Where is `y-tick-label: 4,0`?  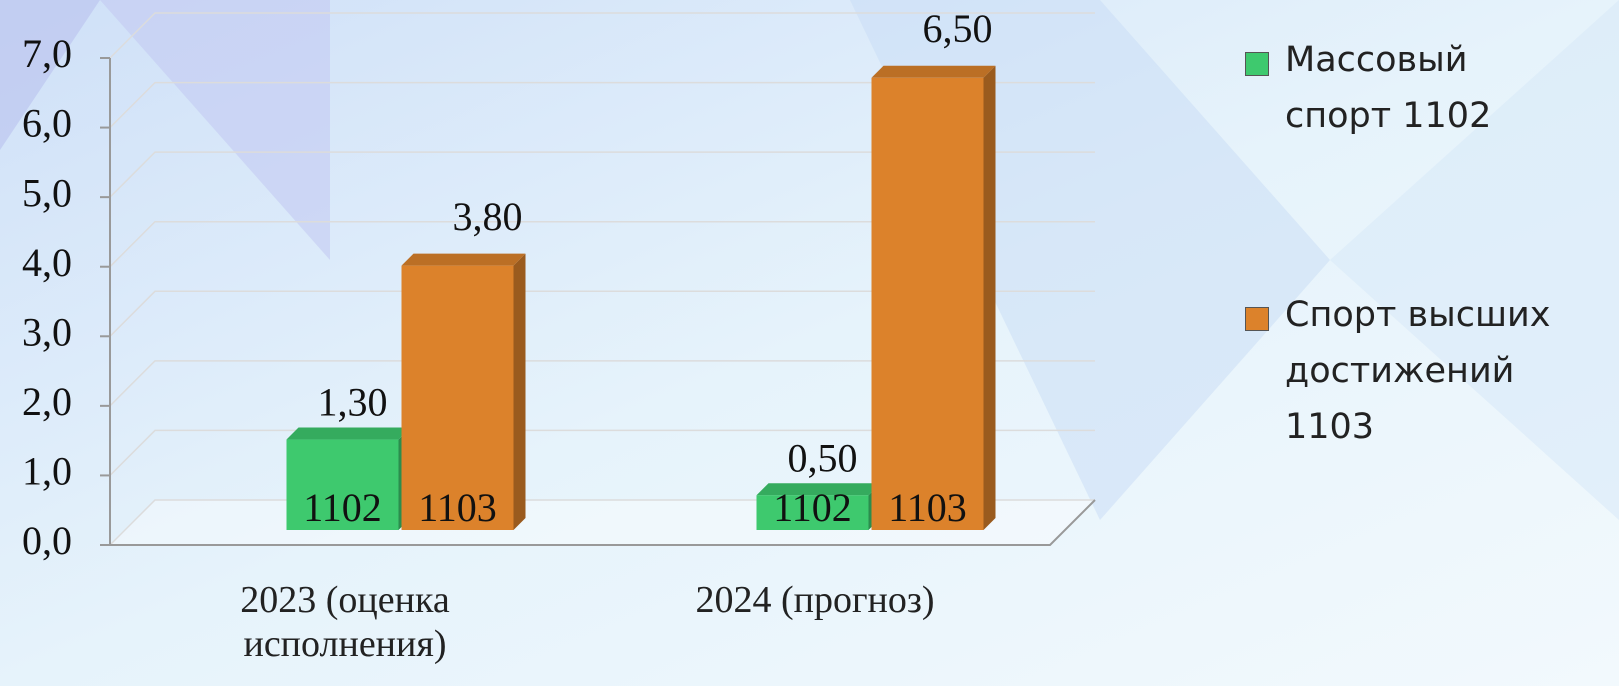
y-tick-label: 4,0 is located at coordinates (47, 262).